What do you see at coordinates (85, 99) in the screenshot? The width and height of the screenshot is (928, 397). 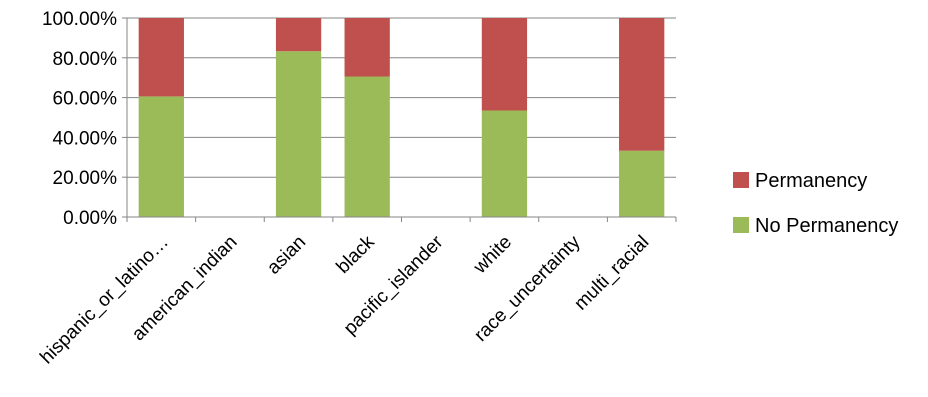 I see `y-tick-label: 60.00%` at bounding box center [85, 99].